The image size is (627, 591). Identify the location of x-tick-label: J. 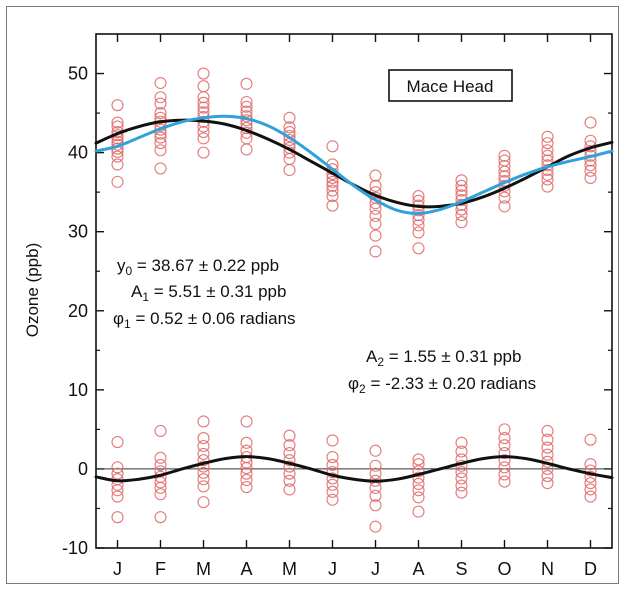
(117, 569).